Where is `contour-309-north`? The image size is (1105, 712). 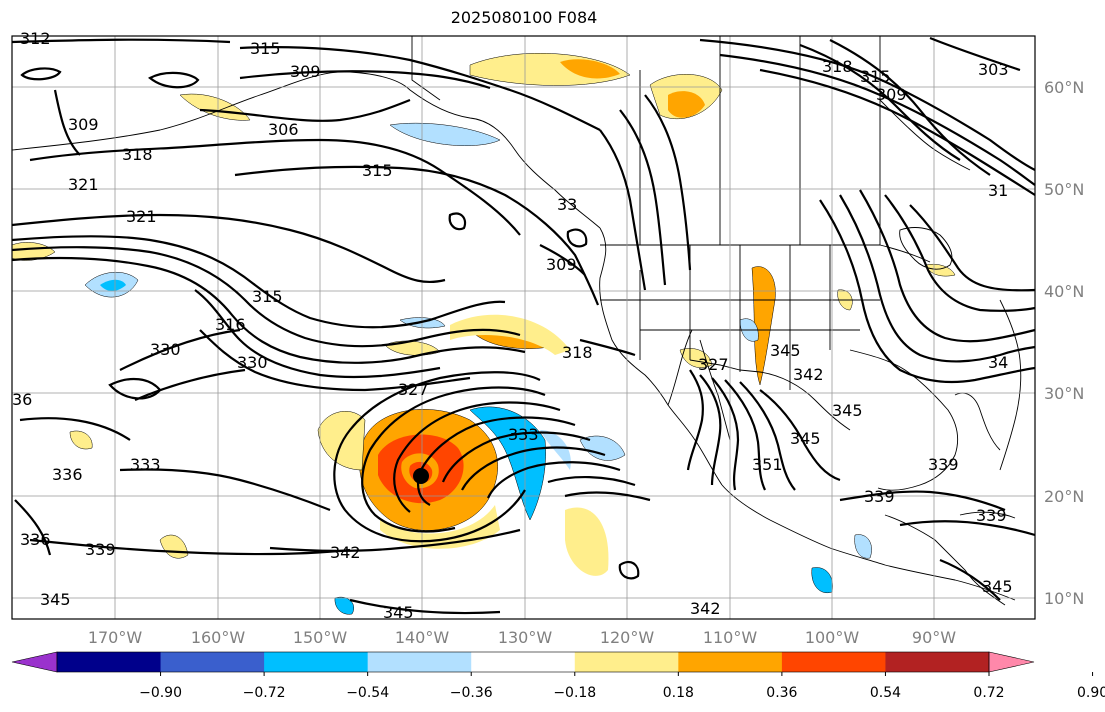 contour-309-north is located at coordinates (365, 80).